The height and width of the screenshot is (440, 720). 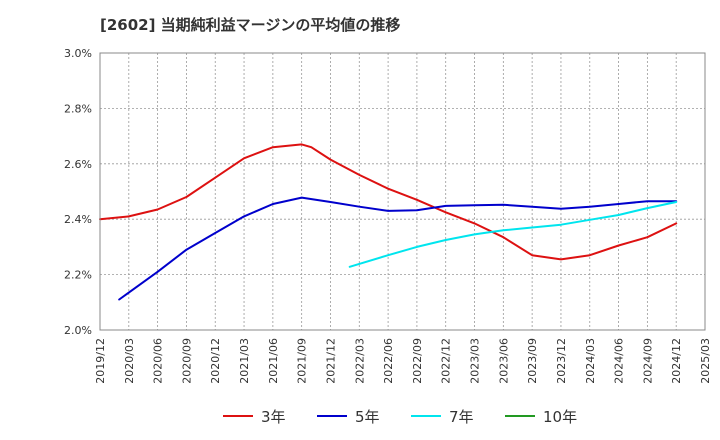 I want to click on x-tick-label: 2023/12, so click(x=561, y=361).